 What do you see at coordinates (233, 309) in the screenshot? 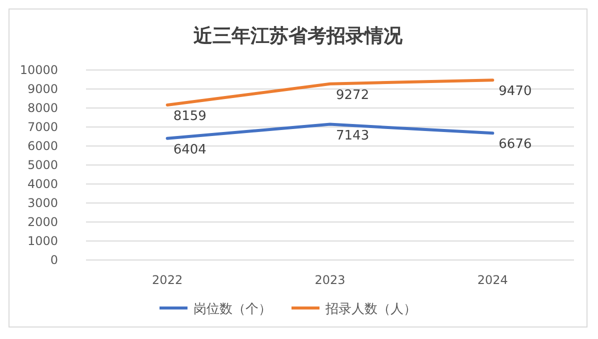
I see `legend-label: 岗位数（个）` at bounding box center [233, 309].